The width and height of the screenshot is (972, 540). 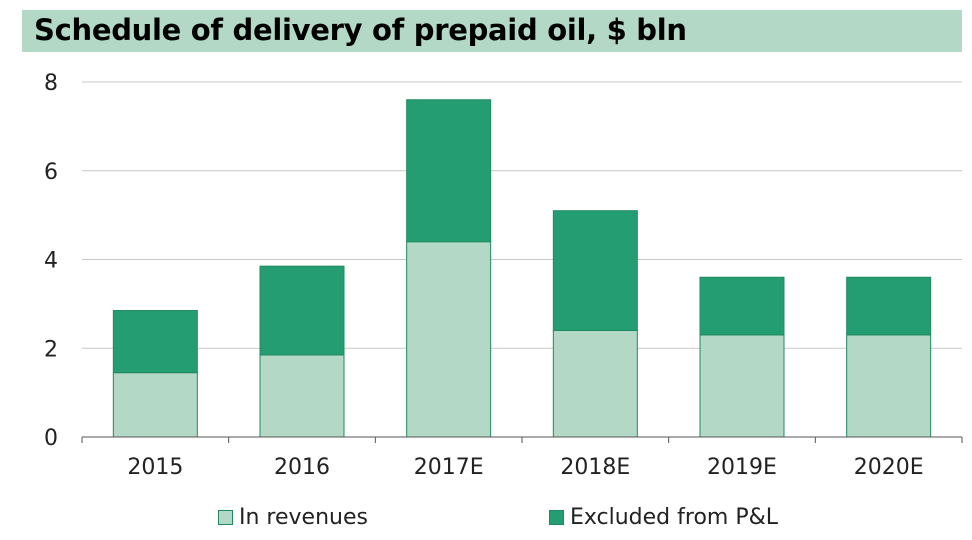 I want to click on x-tick-label: 2016, so click(x=302, y=467).